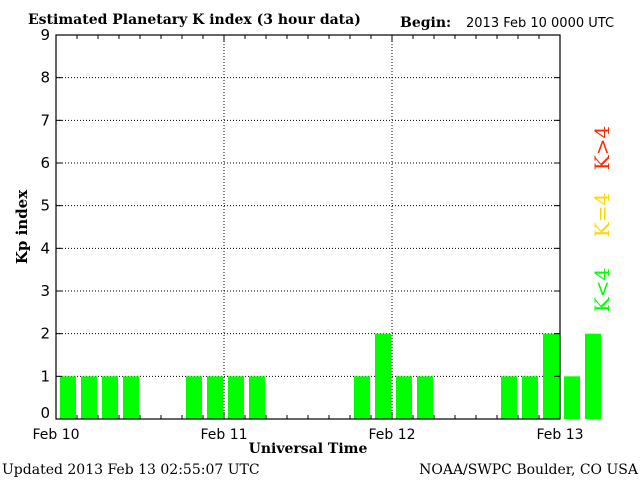 The image size is (640, 480). I want to click on y-axis-label: Kp index, so click(22, 226).